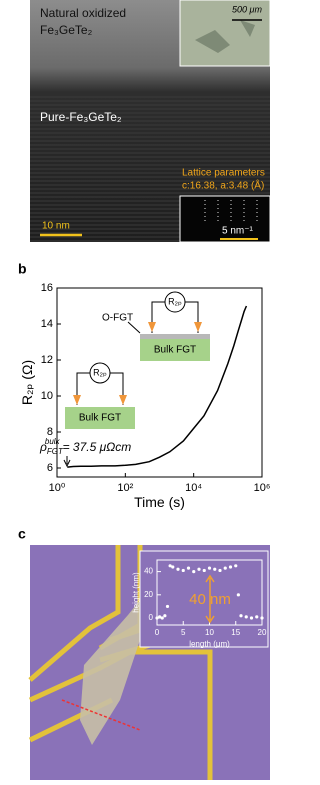 The height and width of the screenshot is (785, 320). I want to click on panel-label: c, so click(22, 534).